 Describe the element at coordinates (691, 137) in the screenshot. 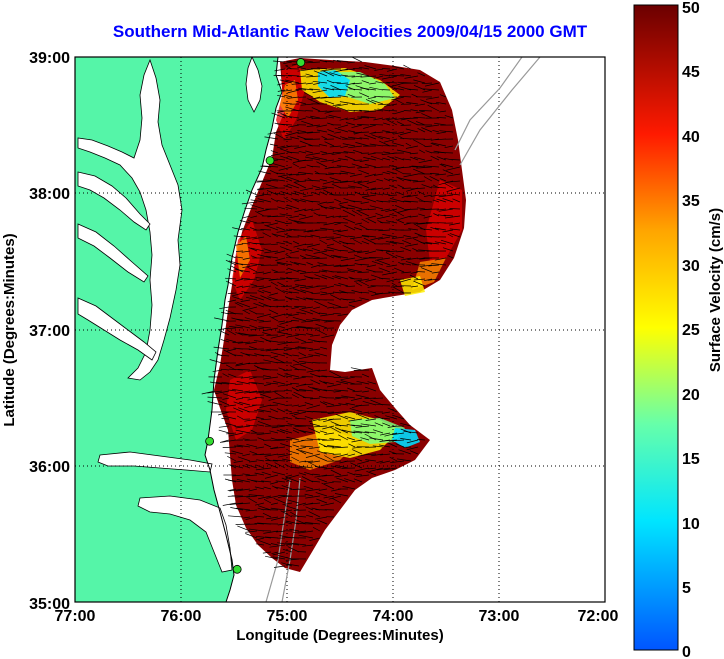

I see `colorbar-tick-label: 40` at that location.